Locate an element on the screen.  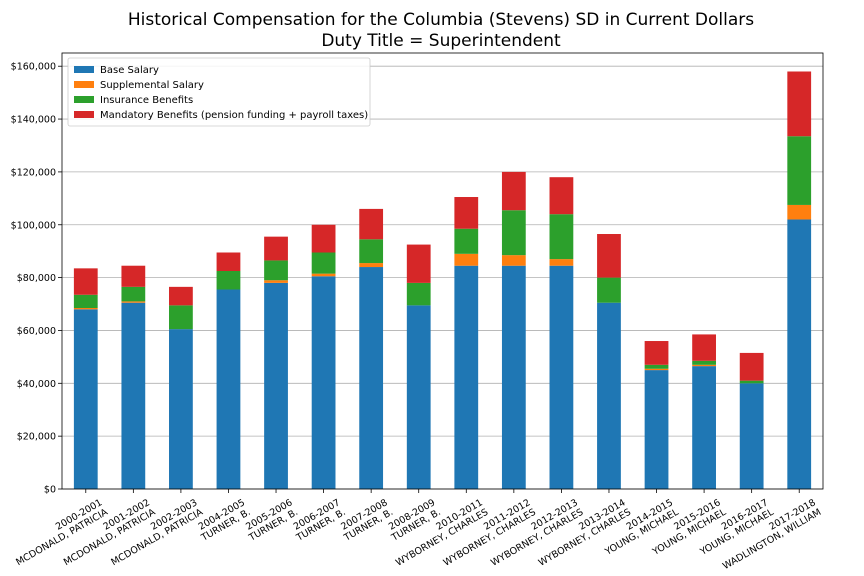
legend-label: Base Salary is located at coordinates (129, 70).